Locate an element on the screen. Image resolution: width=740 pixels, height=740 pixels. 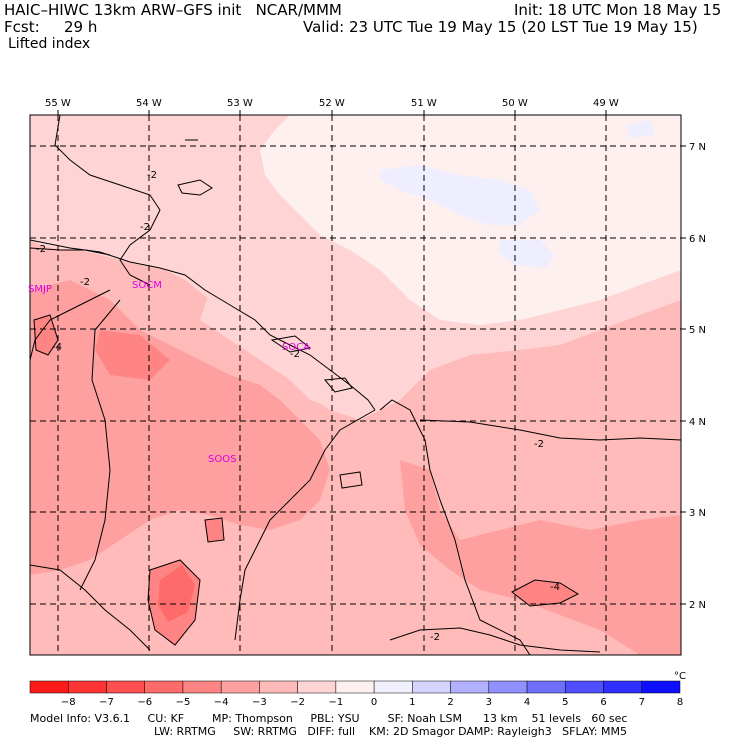
contour-label-3: -2 is located at coordinates (41, 249).